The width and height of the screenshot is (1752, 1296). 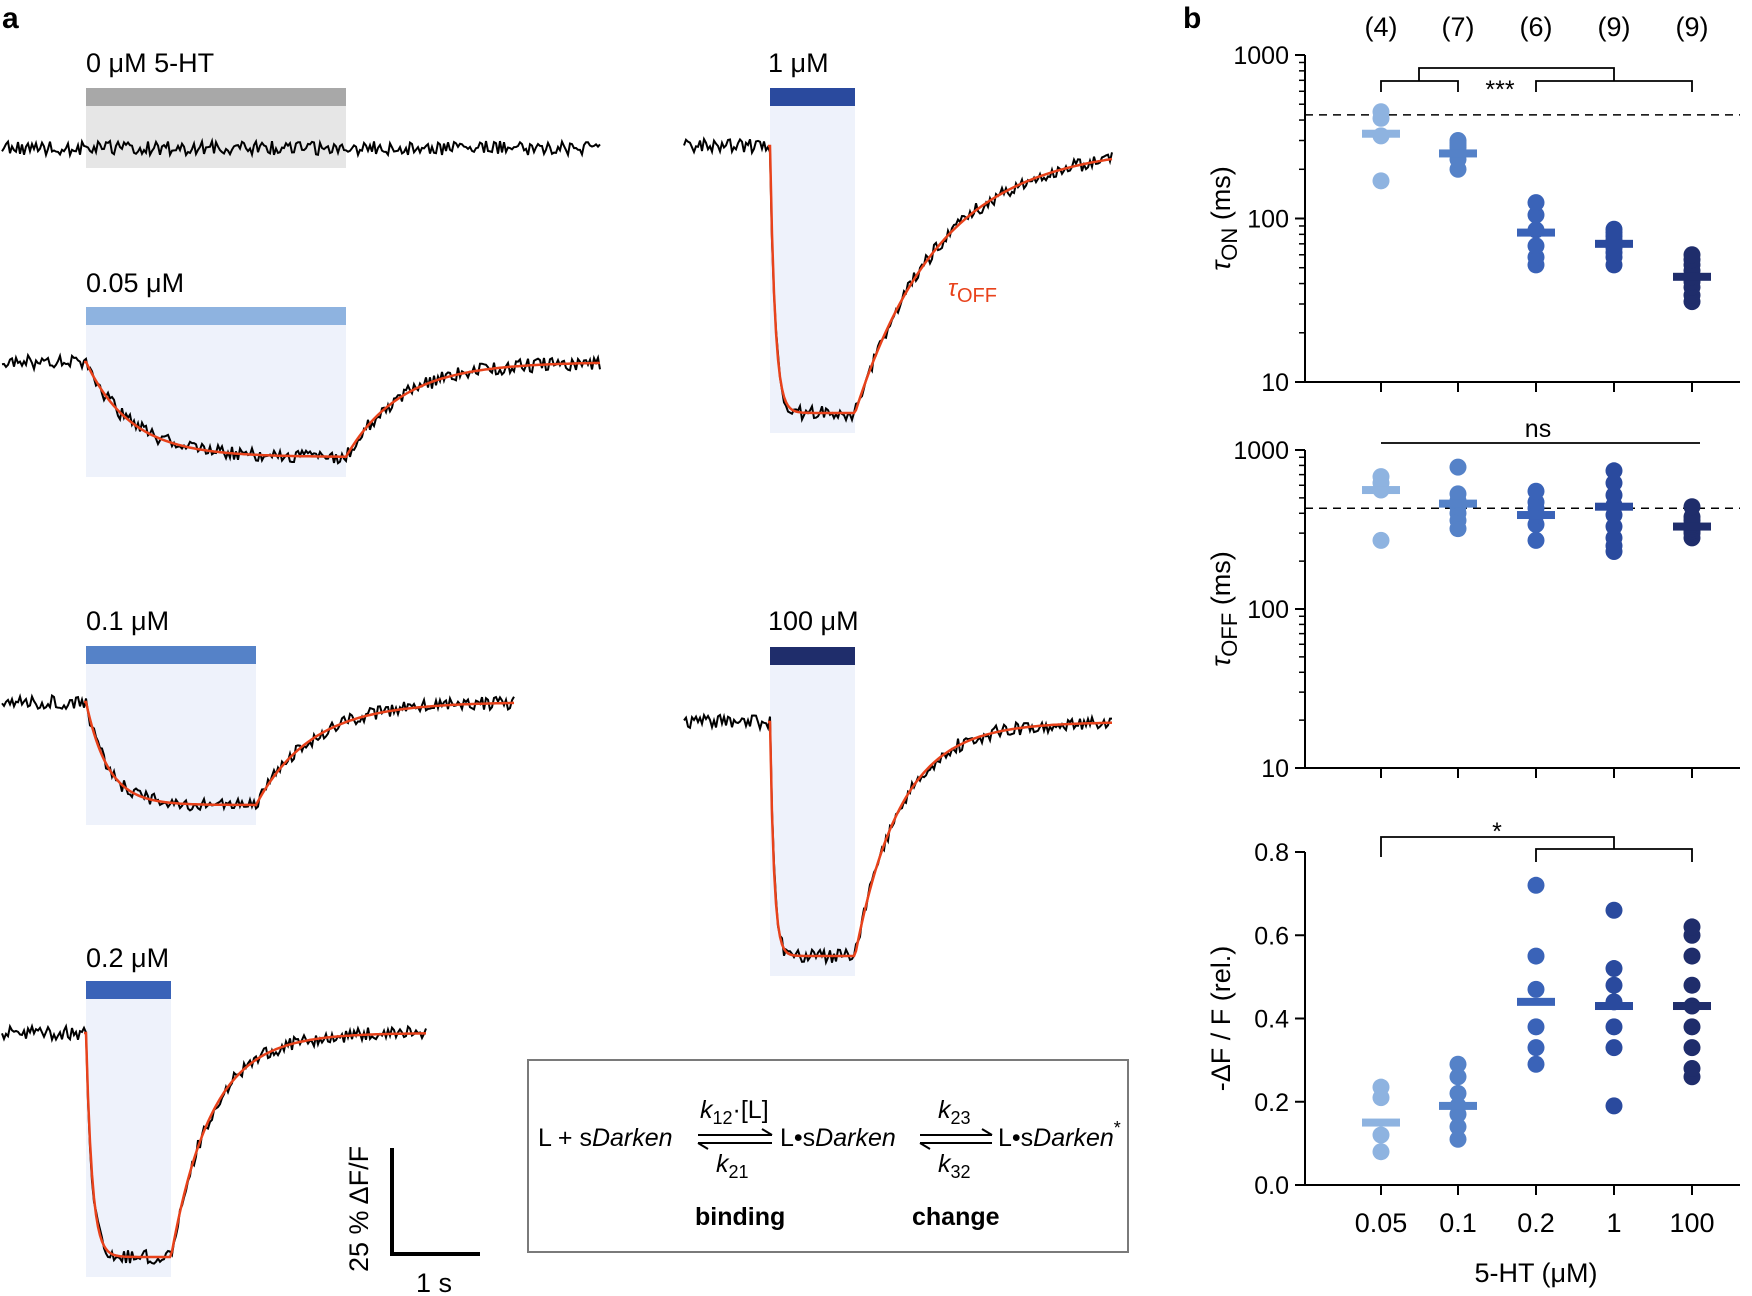 What do you see at coordinates (1221, 1019) in the screenshot?
I see `y-axis-label-2: -ΔF / F (rel.)` at bounding box center [1221, 1019].